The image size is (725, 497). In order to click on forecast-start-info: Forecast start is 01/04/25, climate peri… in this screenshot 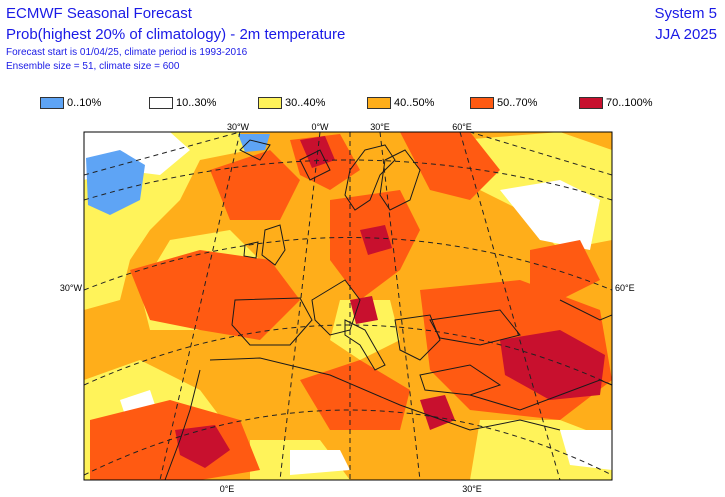, I will do `click(127, 52)`.